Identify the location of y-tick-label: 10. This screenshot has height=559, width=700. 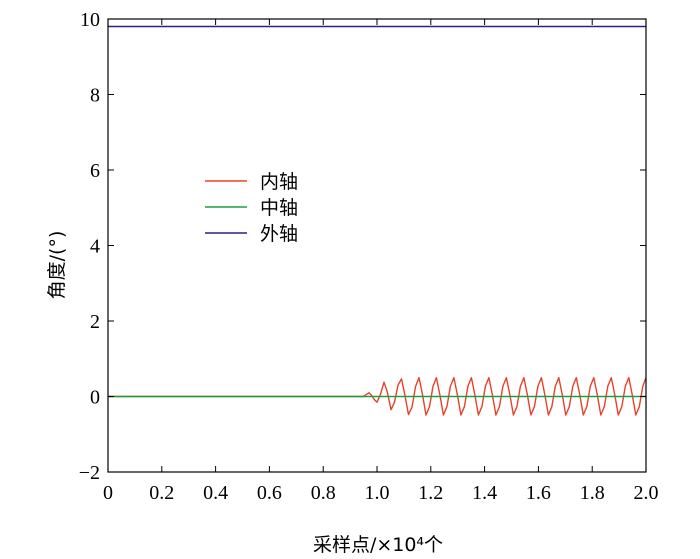
(90, 20).